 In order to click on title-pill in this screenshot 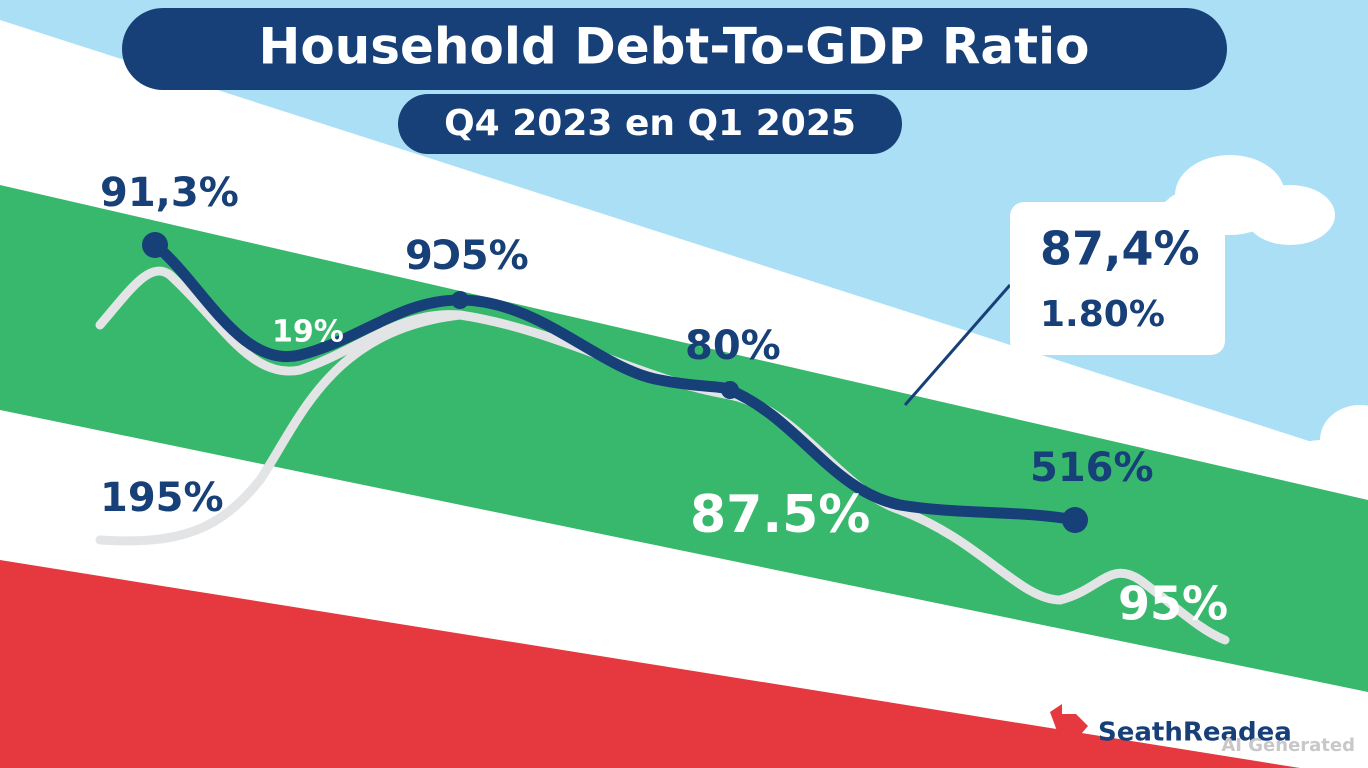, I will do `click(674, 49)`.